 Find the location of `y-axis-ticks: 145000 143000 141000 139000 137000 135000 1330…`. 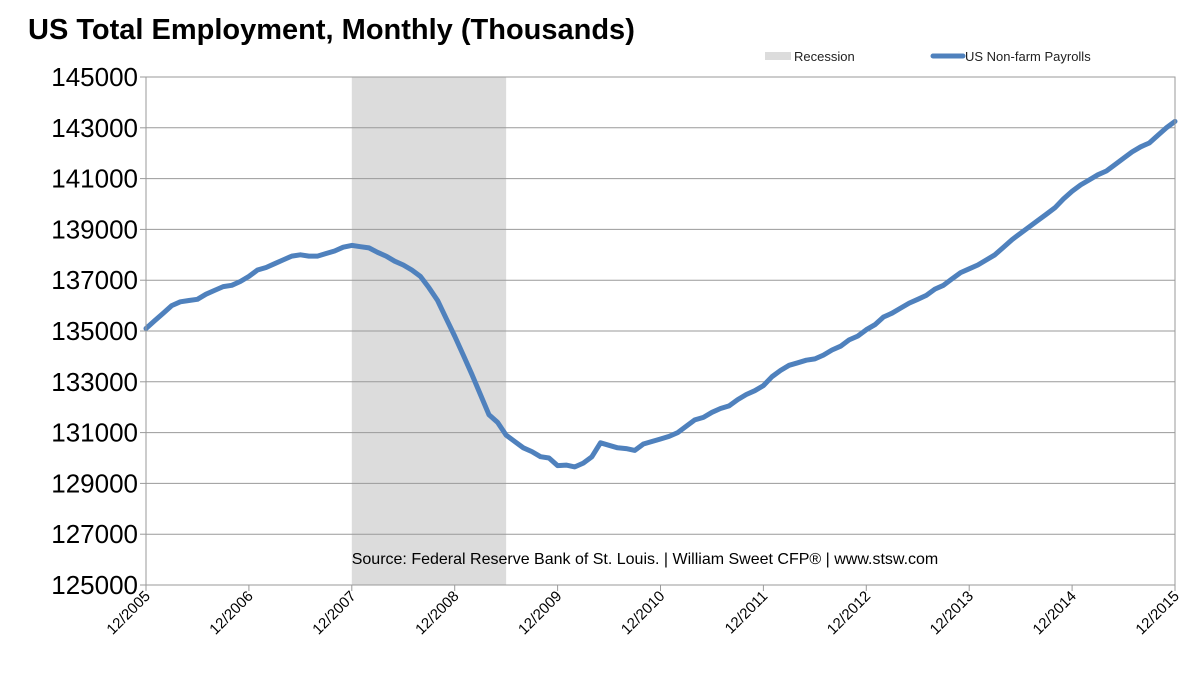

y-axis-ticks: 145000 143000 141000 139000 137000 135000 1330… is located at coordinates (98, 331).